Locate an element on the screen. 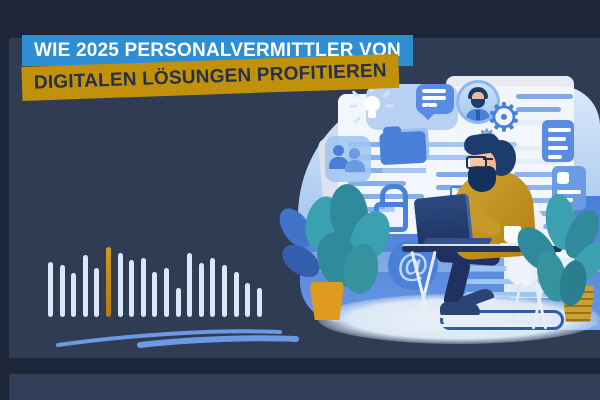  waveform-bar-highlight is located at coordinates (108, 282).